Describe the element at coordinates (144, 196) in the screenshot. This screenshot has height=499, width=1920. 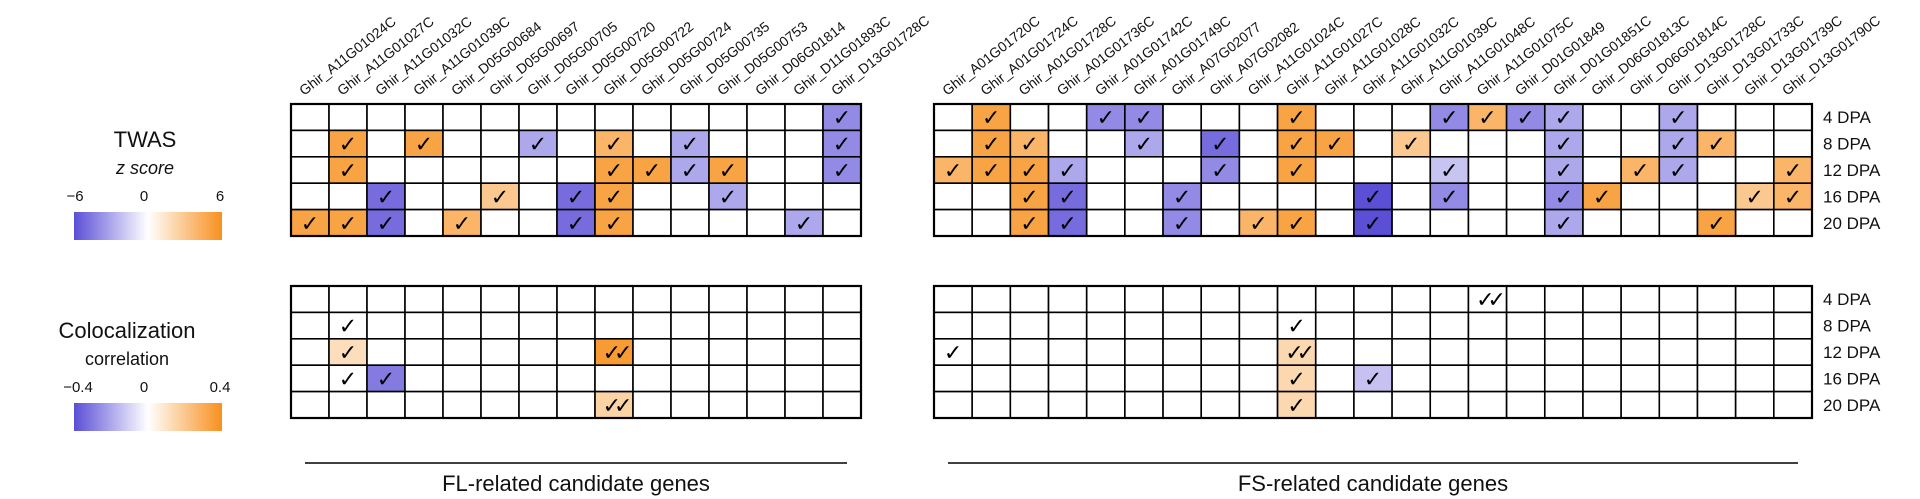
I see `twas-legend-tick-mid: 0` at that location.